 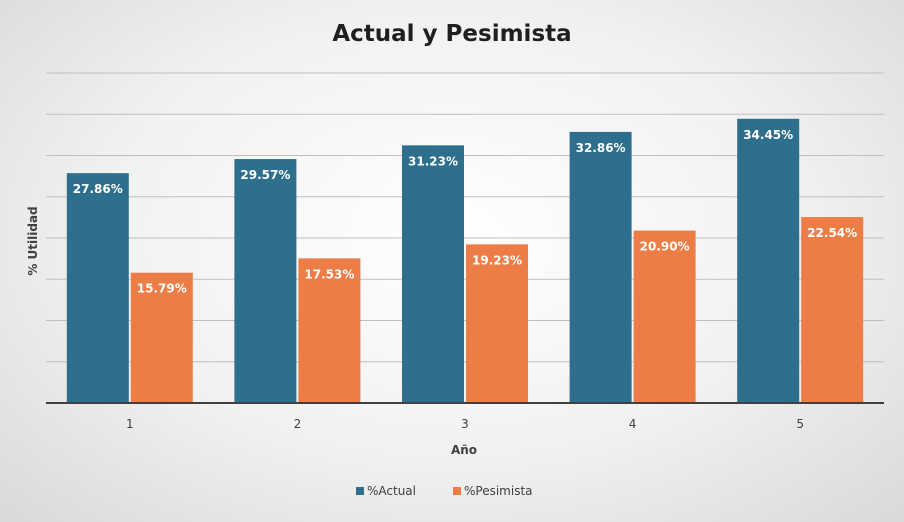 What do you see at coordinates (498, 491) in the screenshot?
I see `legend-label-pesimista: %Pesimista` at bounding box center [498, 491].